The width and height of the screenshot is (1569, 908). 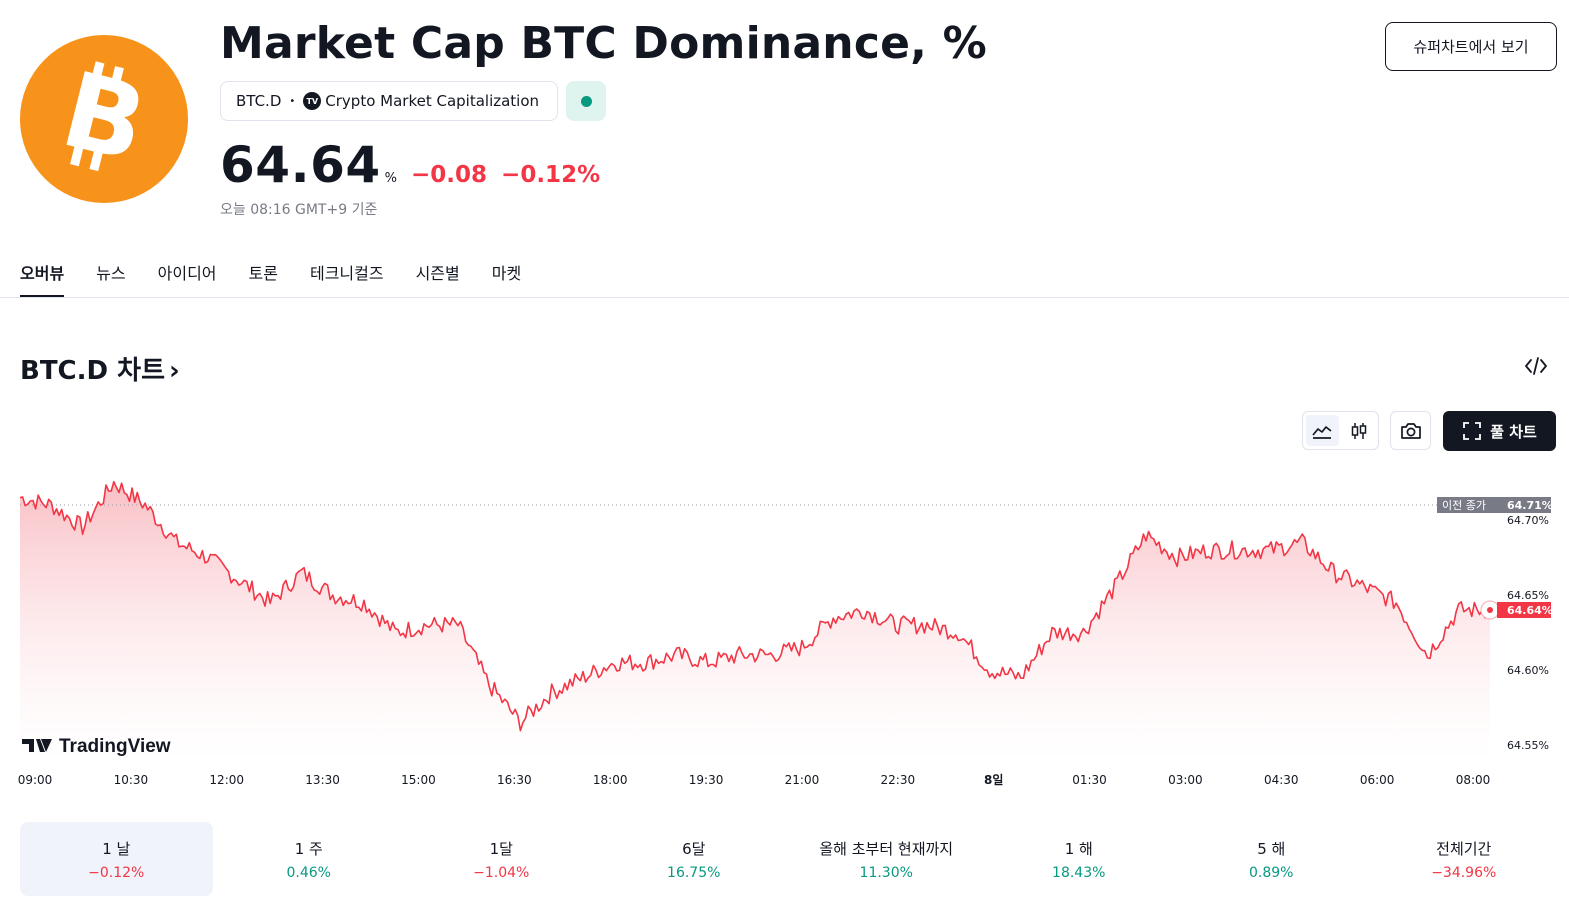 What do you see at coordinates (116, 848) in the screenshot?
I see `period-label: 1 날` at bounding box center [116, 848].